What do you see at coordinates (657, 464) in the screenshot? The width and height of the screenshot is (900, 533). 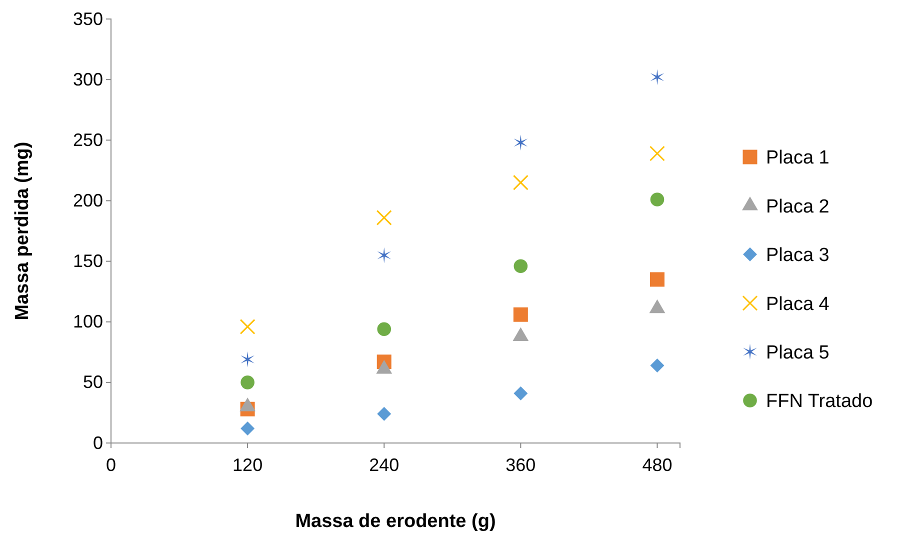 I see `x-tick-label: 480` at bounding box center [657, 464].